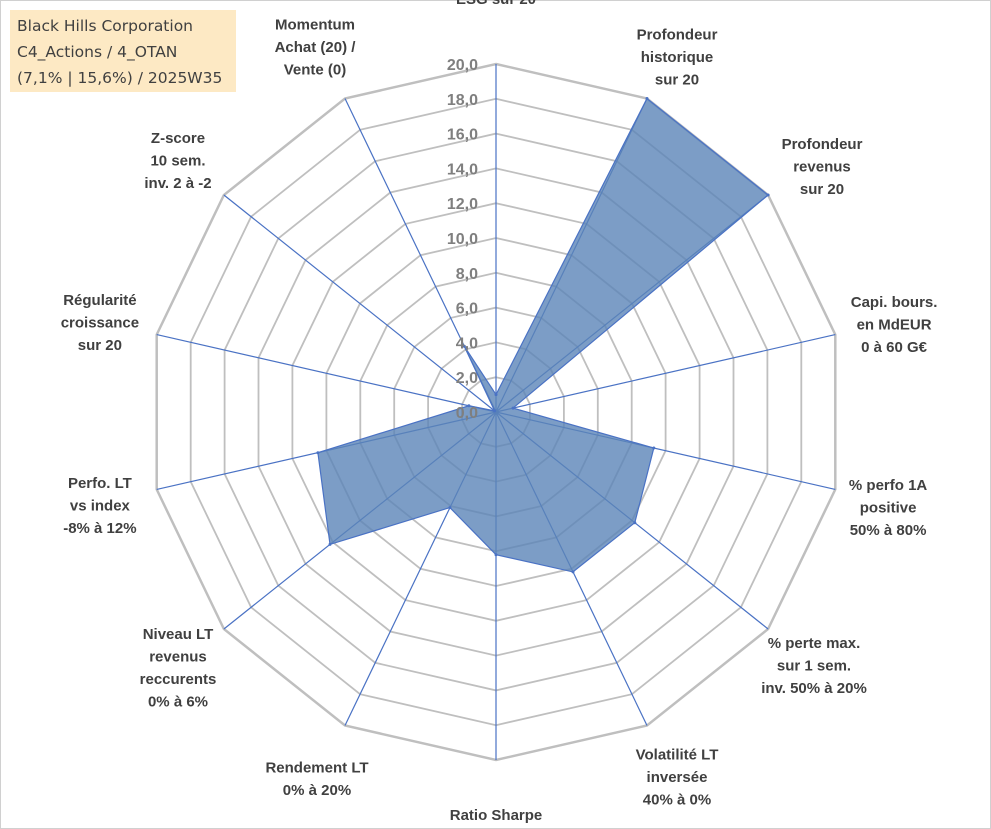  Describe the element at coordinates (462, 65) in the screenshot. I see `tick-label: 20,0` at that location.